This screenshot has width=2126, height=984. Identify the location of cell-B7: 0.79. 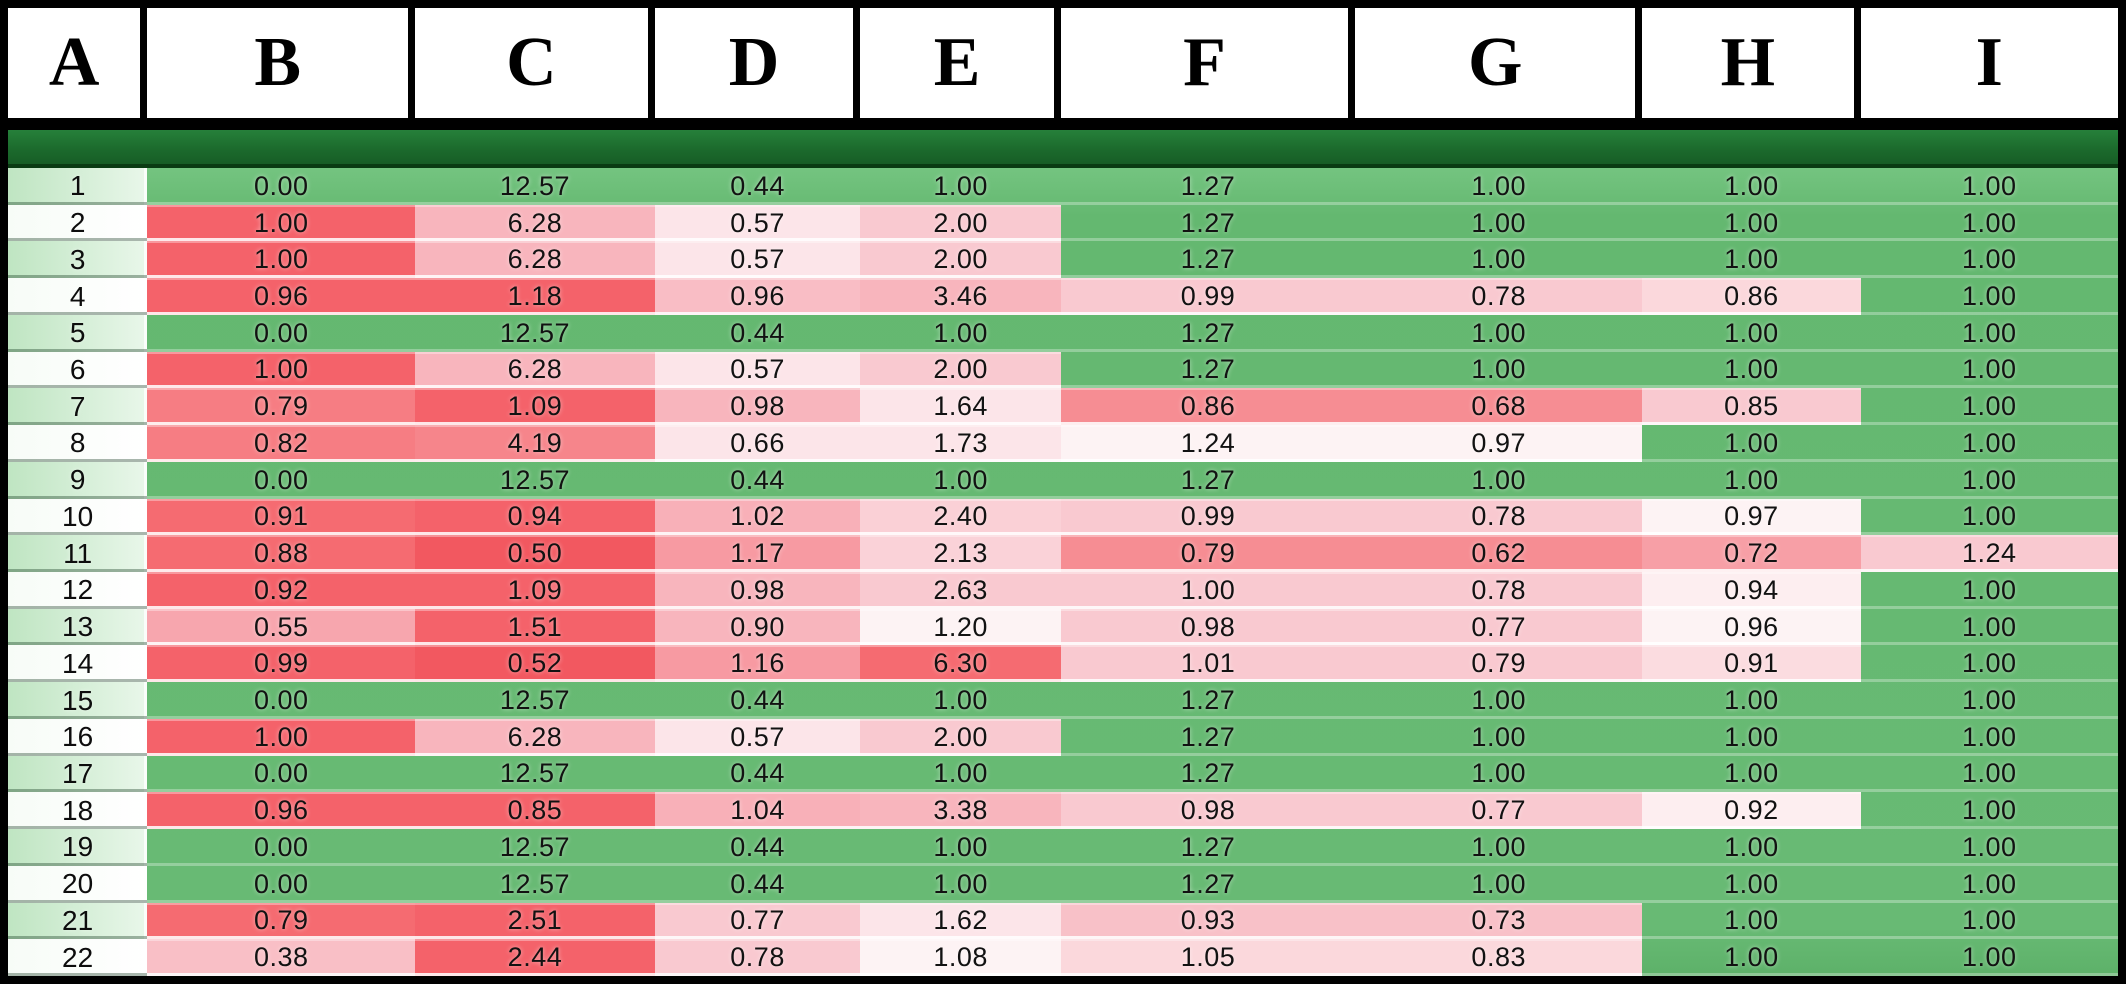
(281, 407).